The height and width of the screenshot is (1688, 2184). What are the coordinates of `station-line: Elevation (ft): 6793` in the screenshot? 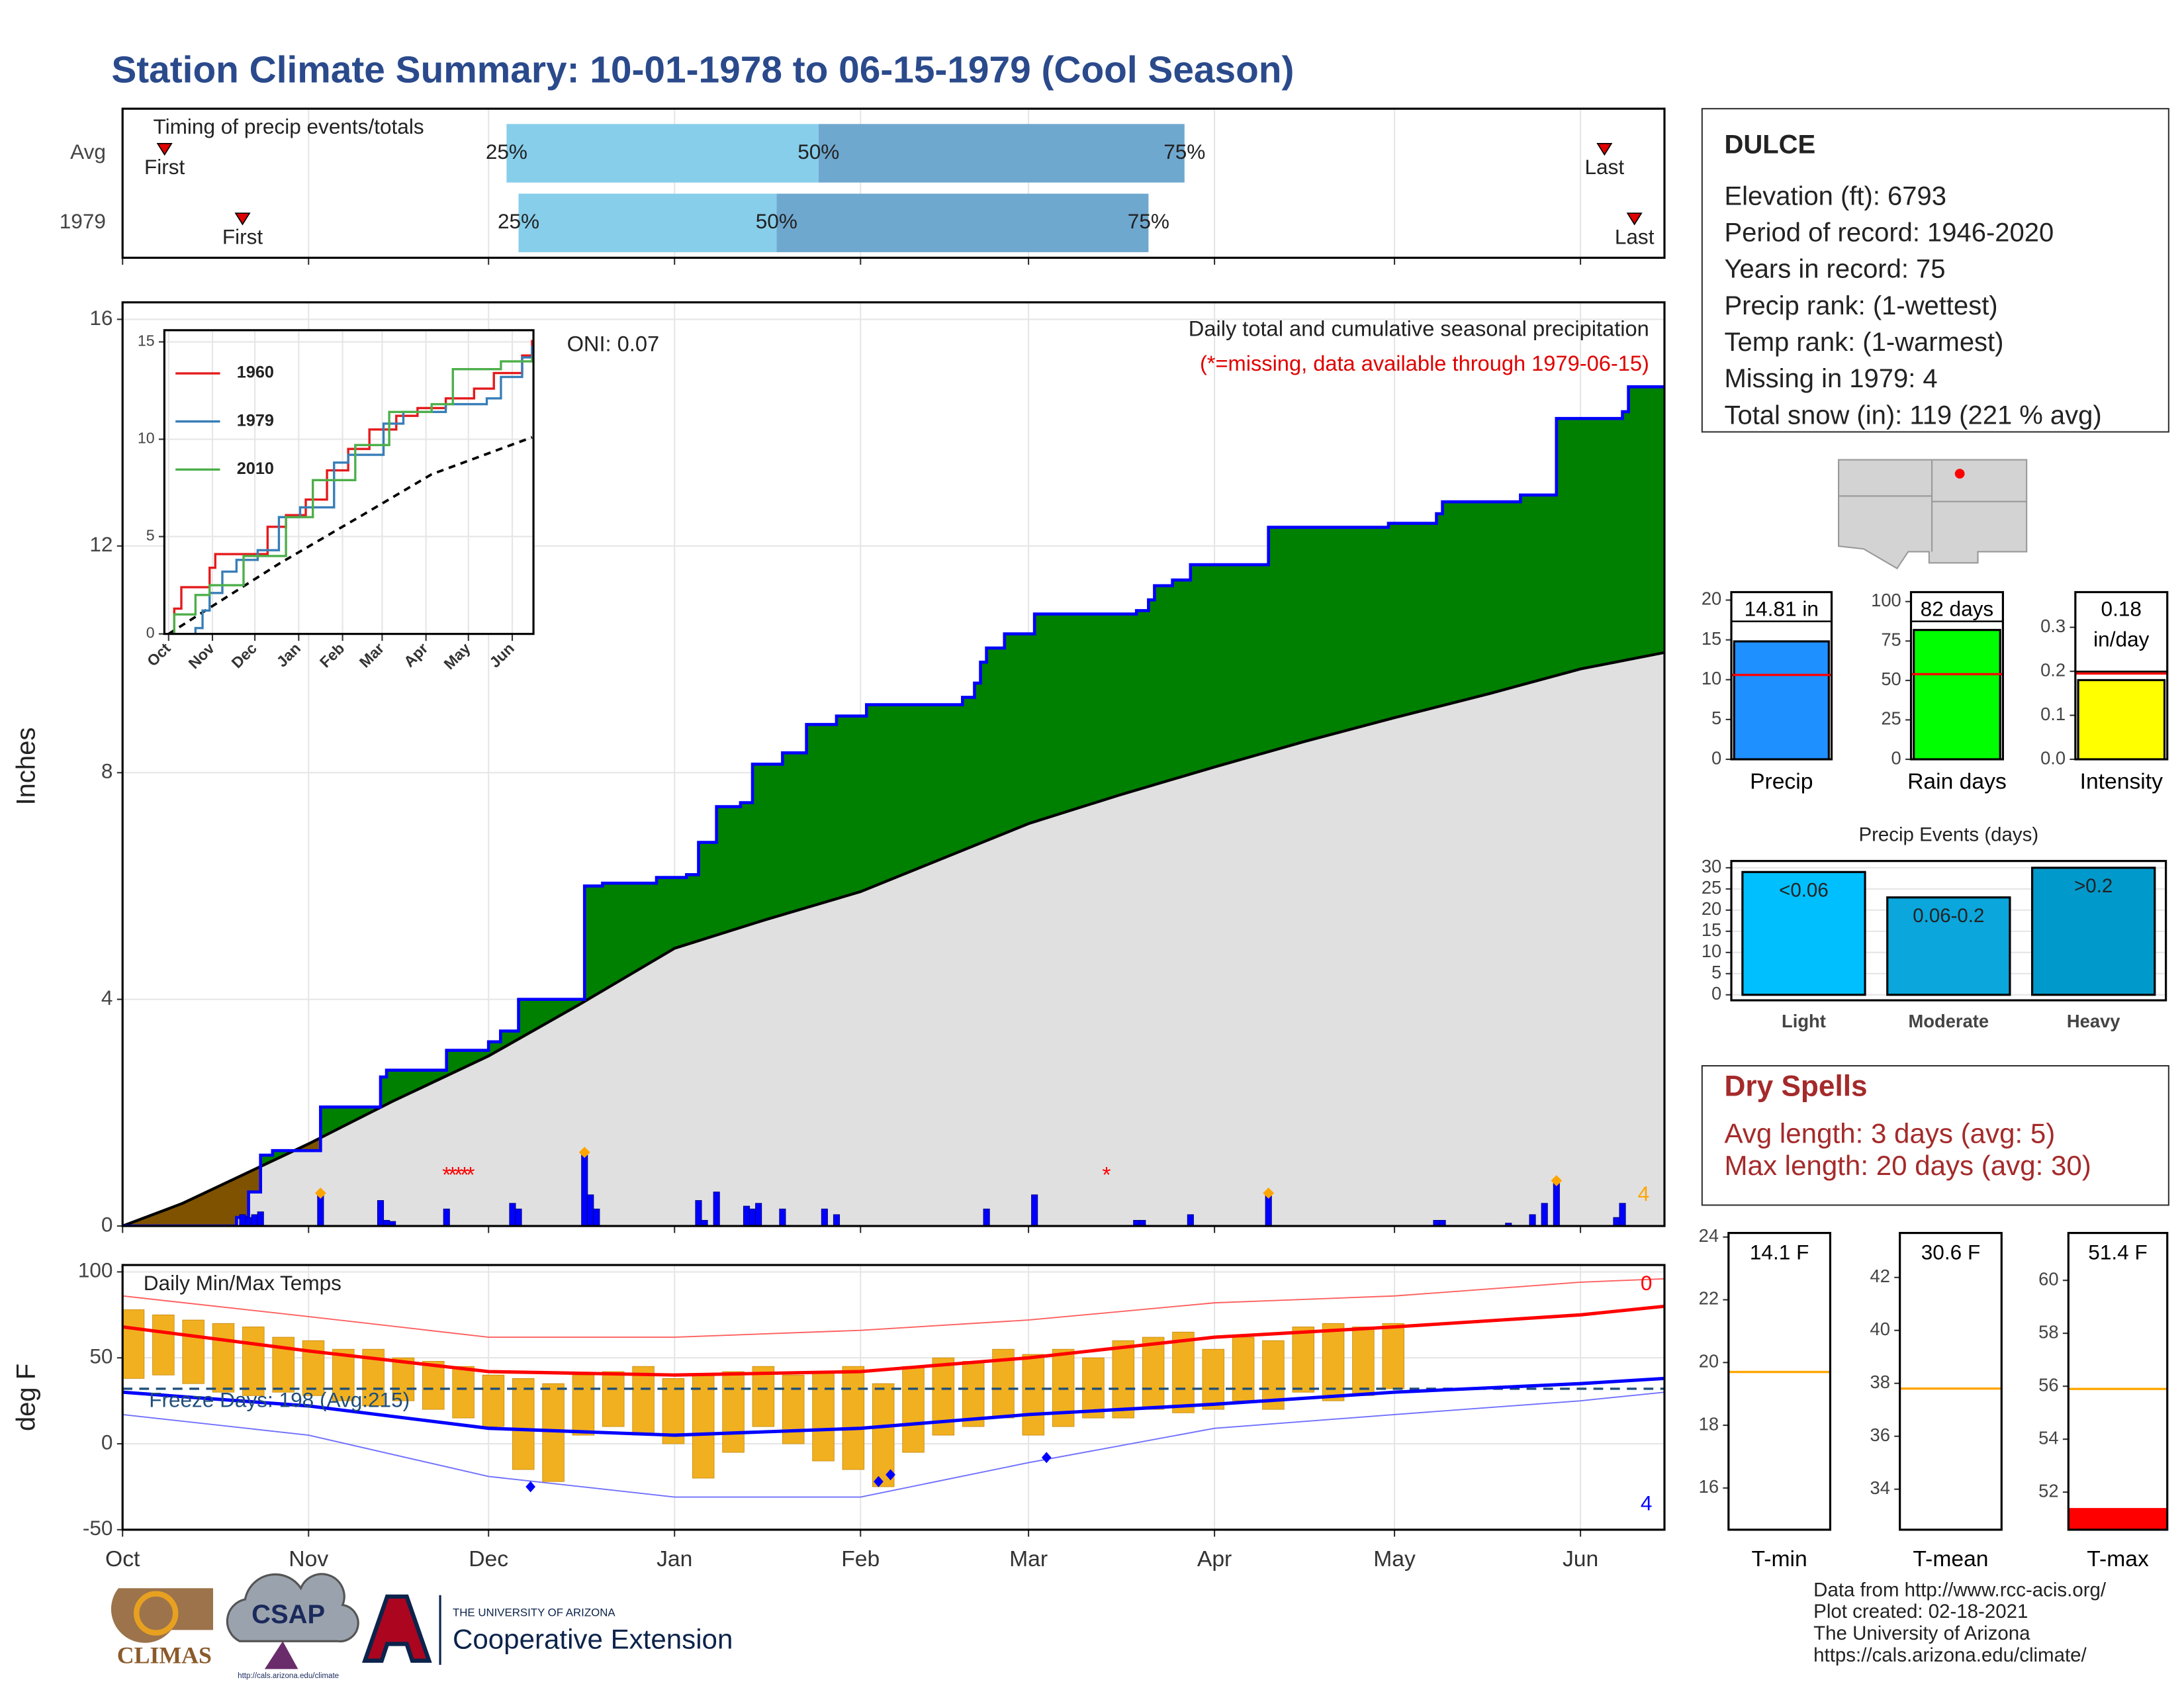 It's located at (1835, 196).